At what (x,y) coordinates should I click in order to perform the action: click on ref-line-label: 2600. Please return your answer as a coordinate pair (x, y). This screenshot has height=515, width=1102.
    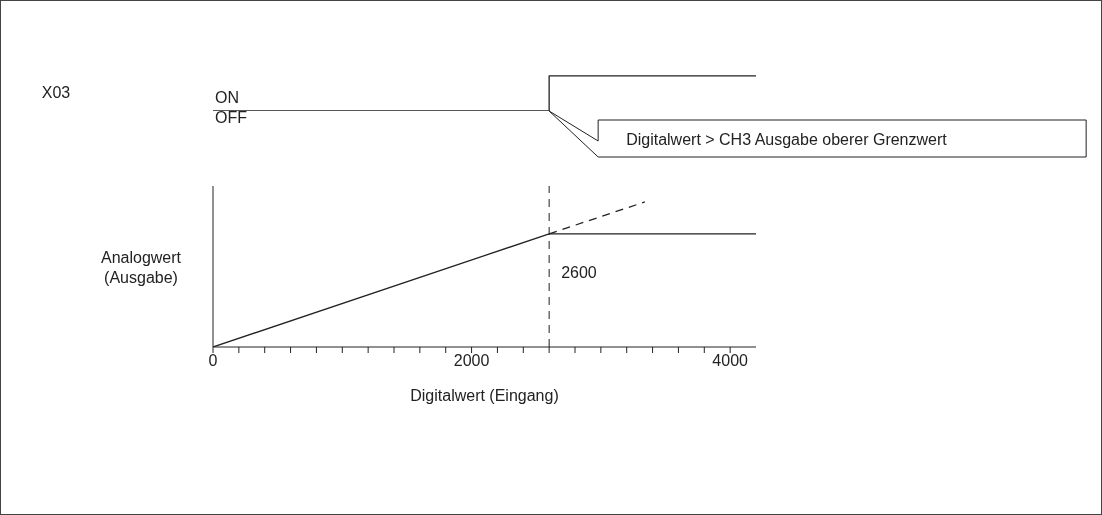
    Looking at the image, I should click on (579, 272).